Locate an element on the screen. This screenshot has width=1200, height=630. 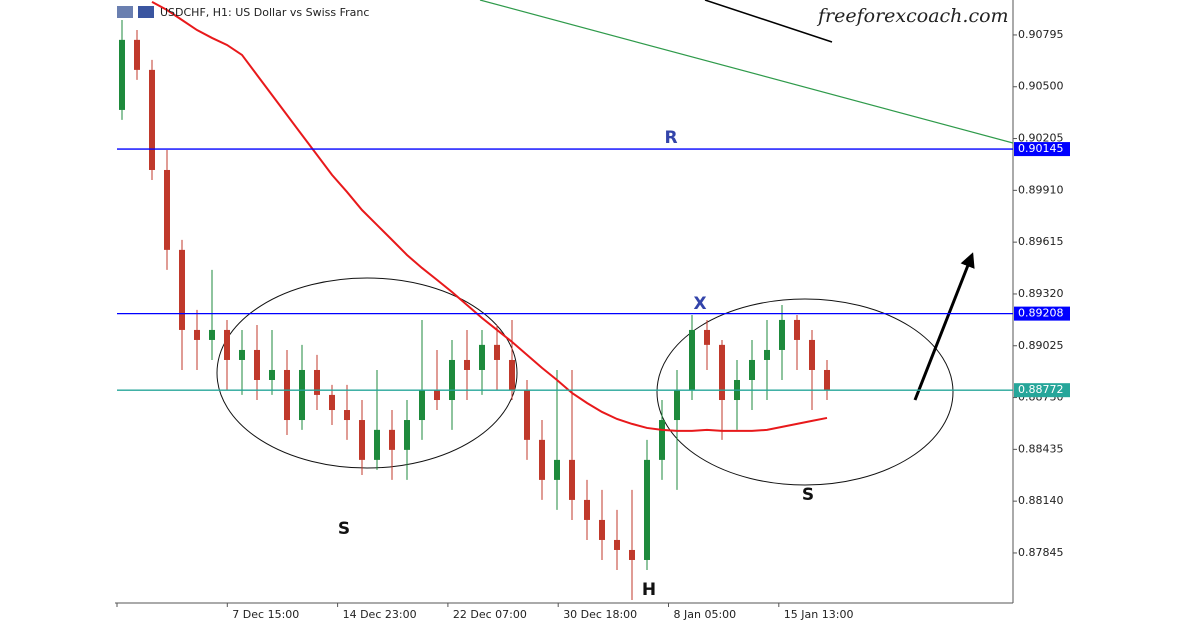
x-tick-label: 22 Dec 07:00 is located at coordinates (490, 614).